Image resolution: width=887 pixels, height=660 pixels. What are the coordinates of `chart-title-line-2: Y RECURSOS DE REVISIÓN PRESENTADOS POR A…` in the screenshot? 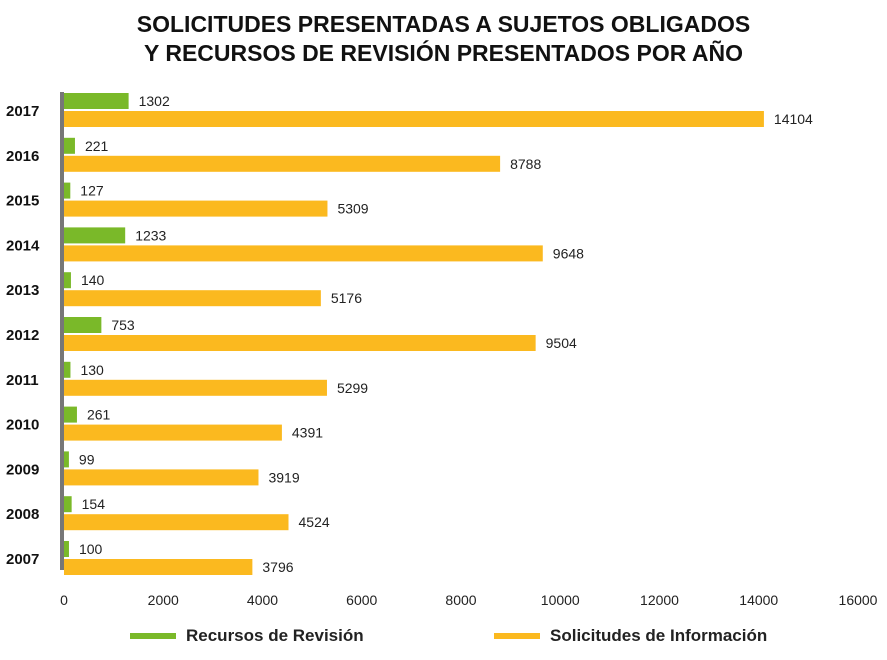 It's located at (443, 53).